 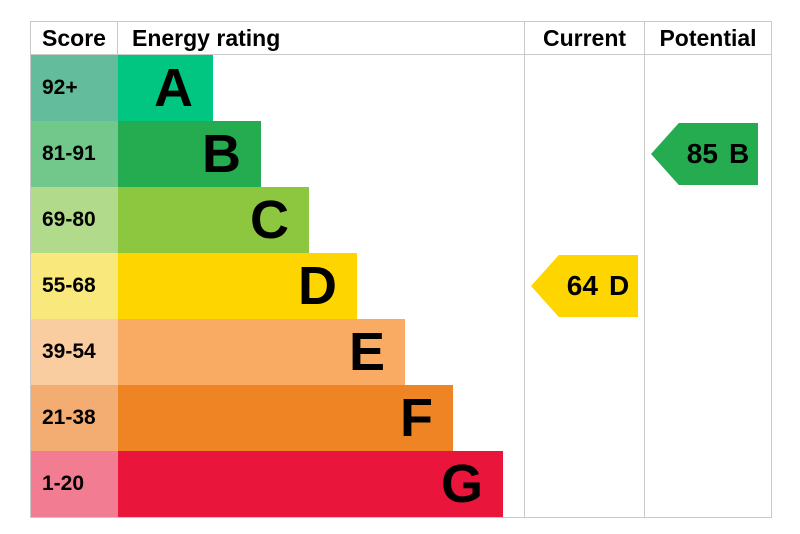 What do you see at coordinates (321, 154) in the screenshot?
I see `bar-zone: B` at bounding box center [321, 154].